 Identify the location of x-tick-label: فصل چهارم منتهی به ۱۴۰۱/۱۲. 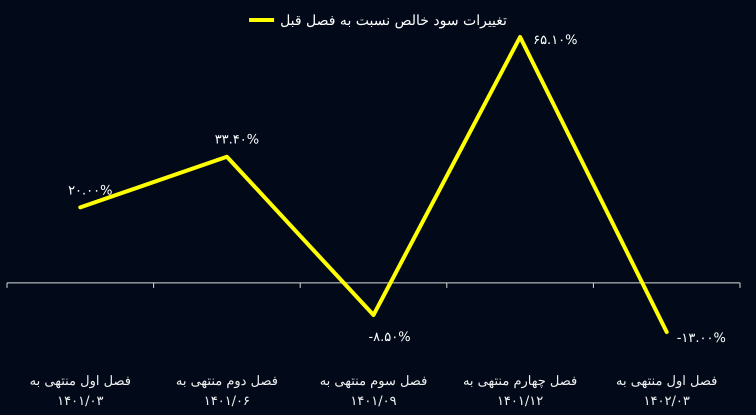
(520, 391).